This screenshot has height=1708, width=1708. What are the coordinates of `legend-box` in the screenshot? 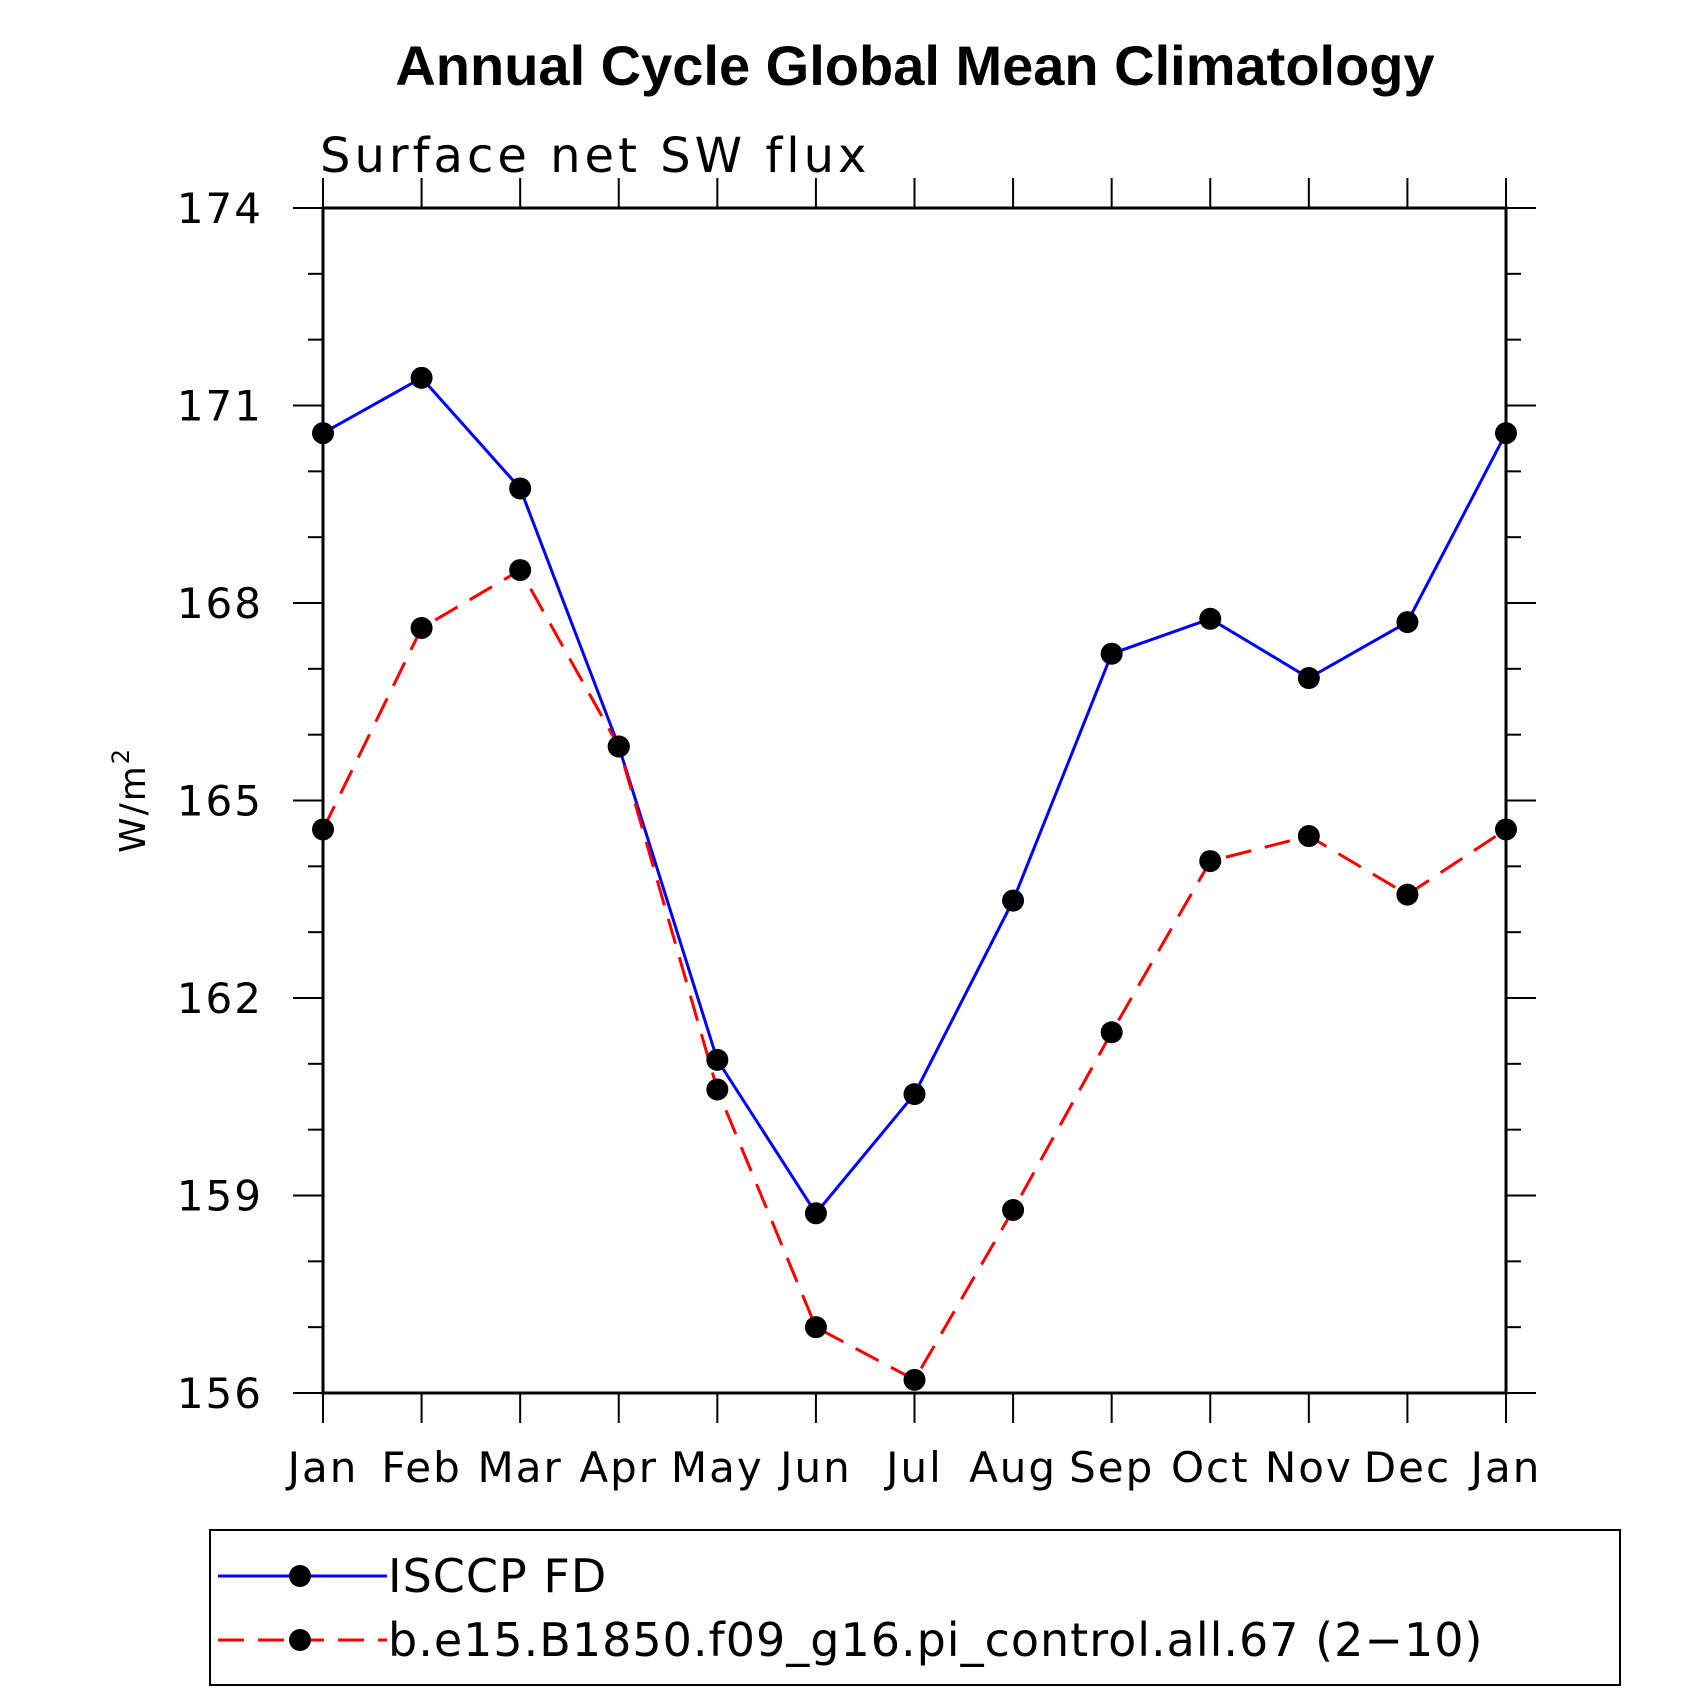 It's located at (915, 1607).